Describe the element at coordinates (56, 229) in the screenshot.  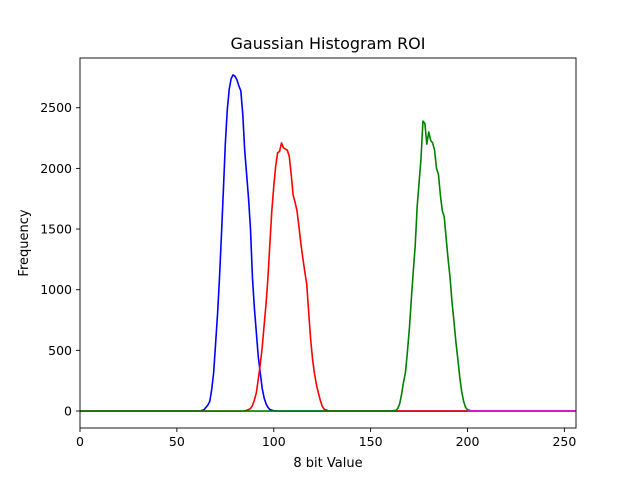
I see `y-tick-label: 1500` at that location.